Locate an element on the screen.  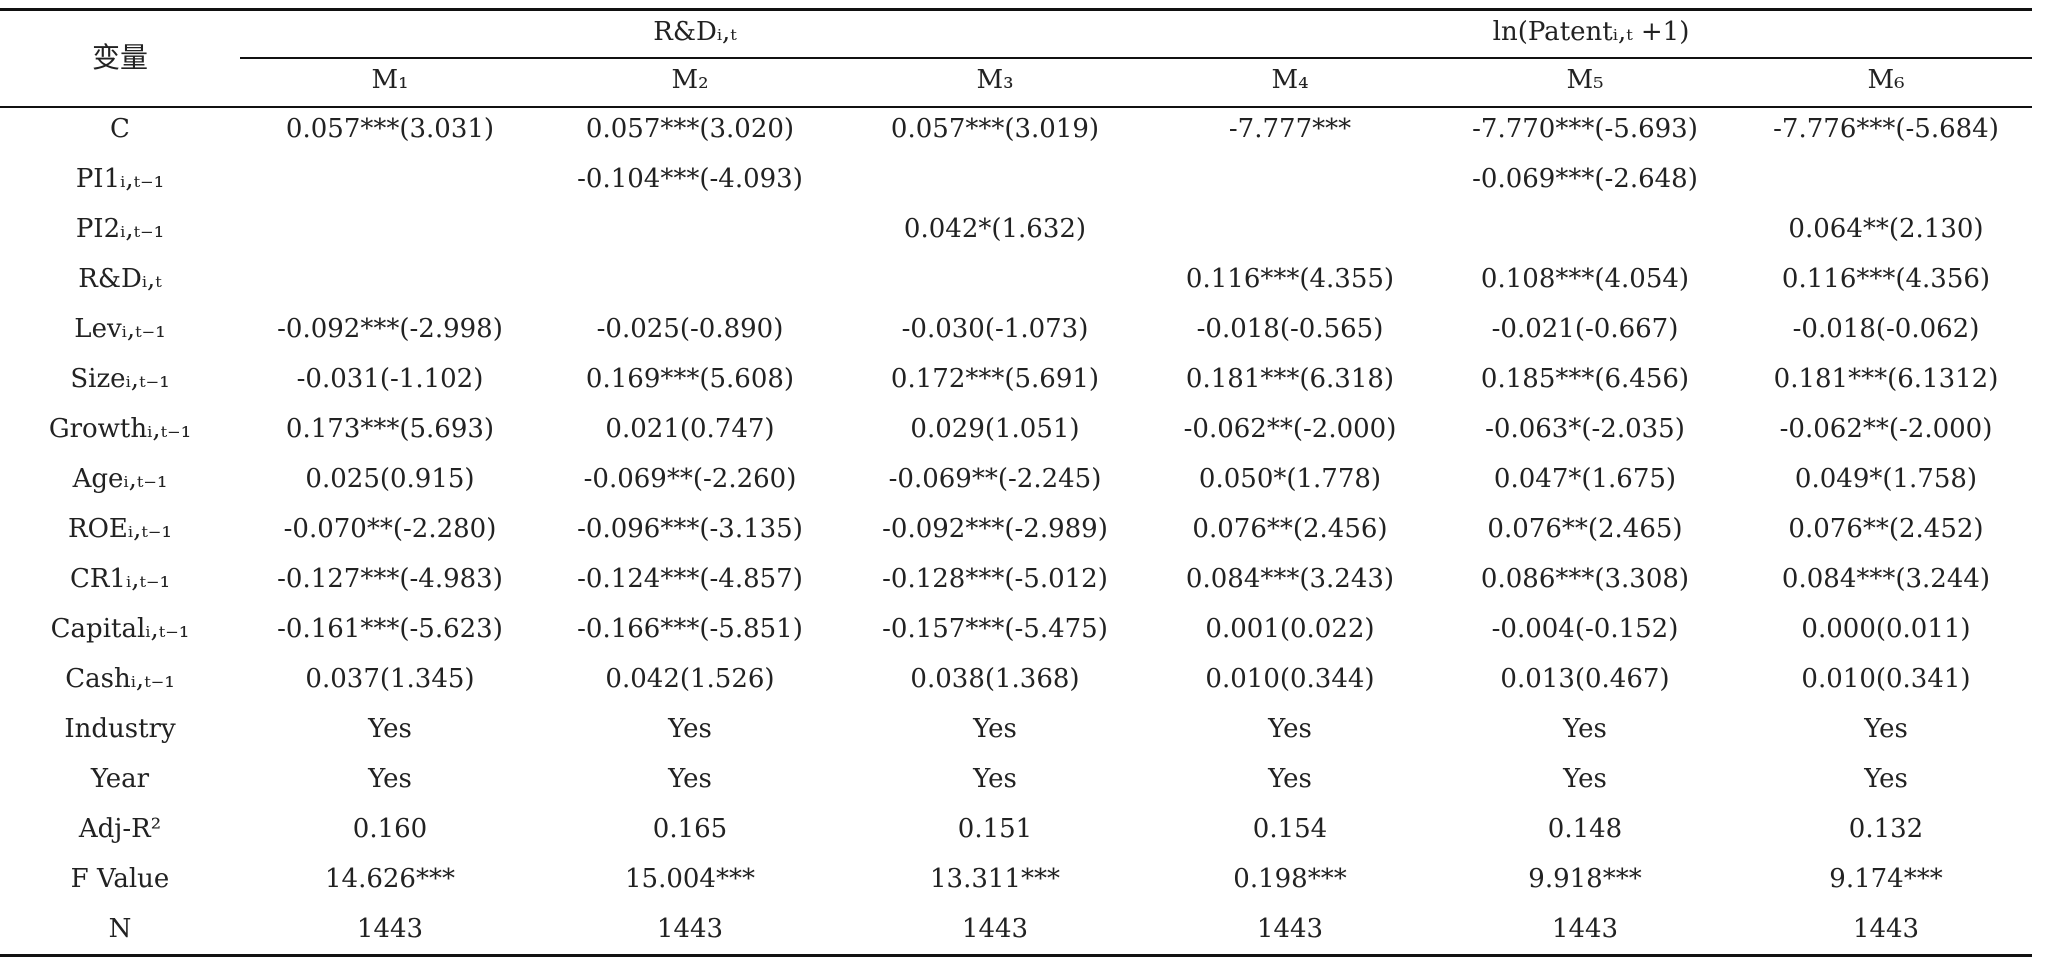
table-cell: -0.128***(-5.012) is located at coordinates (995, 579).